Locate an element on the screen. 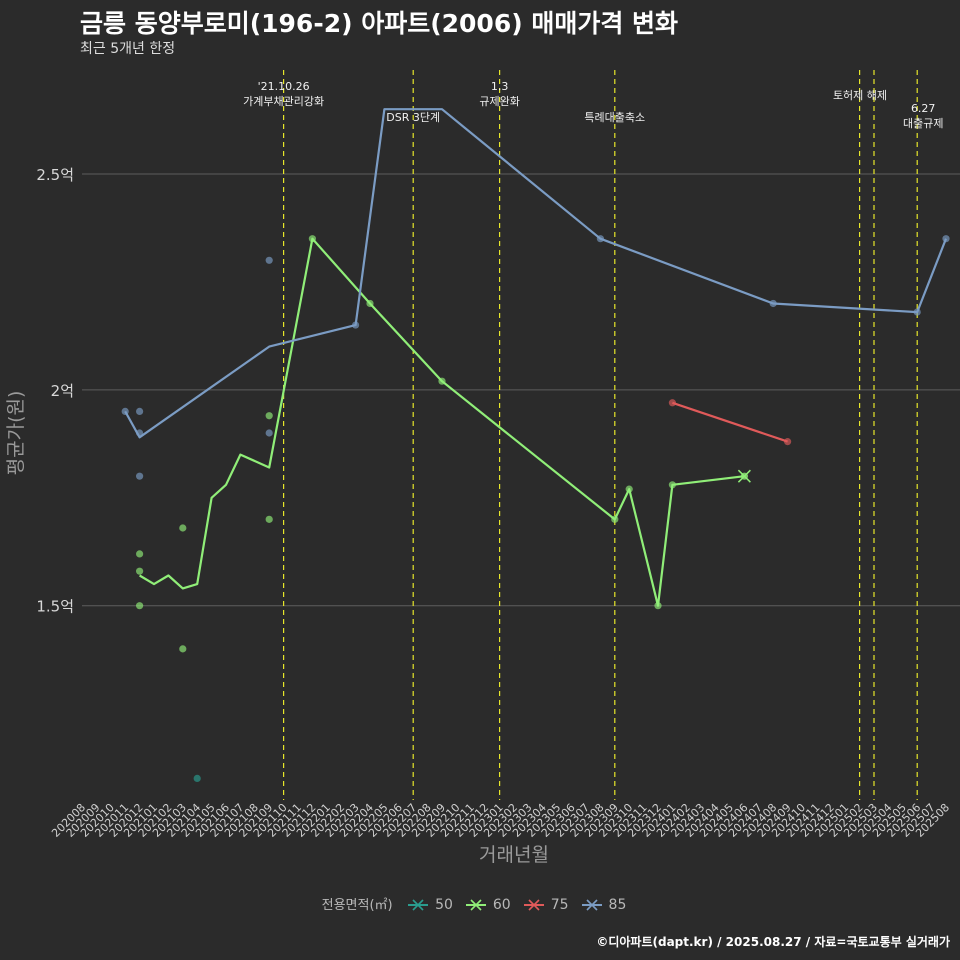 This screenshot has height=960, width=960. y-tick-label: 2억 is located at coordinates (62, 391).